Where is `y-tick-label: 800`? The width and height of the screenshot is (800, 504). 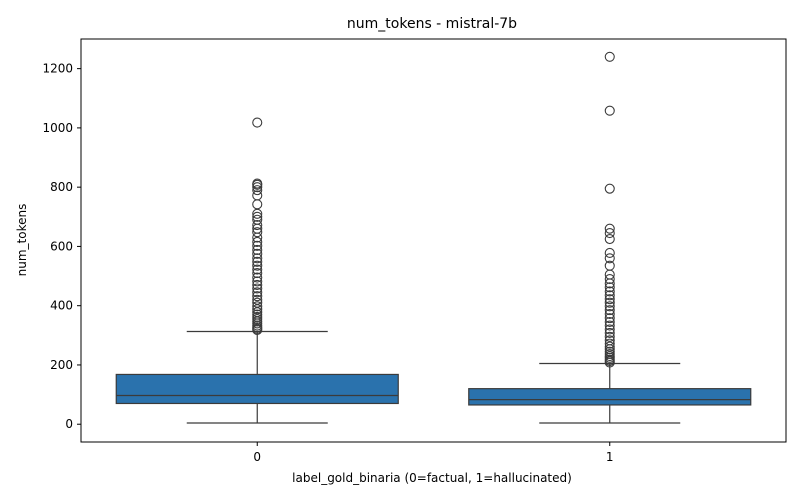 y-tick-label: 800 is located at coordinates (61, 187).